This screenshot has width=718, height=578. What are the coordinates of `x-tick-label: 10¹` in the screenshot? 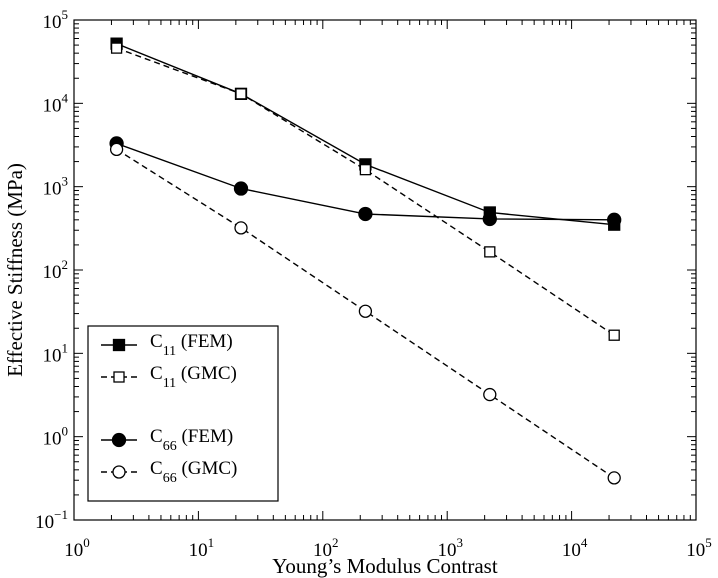 It's located at (202, 548).